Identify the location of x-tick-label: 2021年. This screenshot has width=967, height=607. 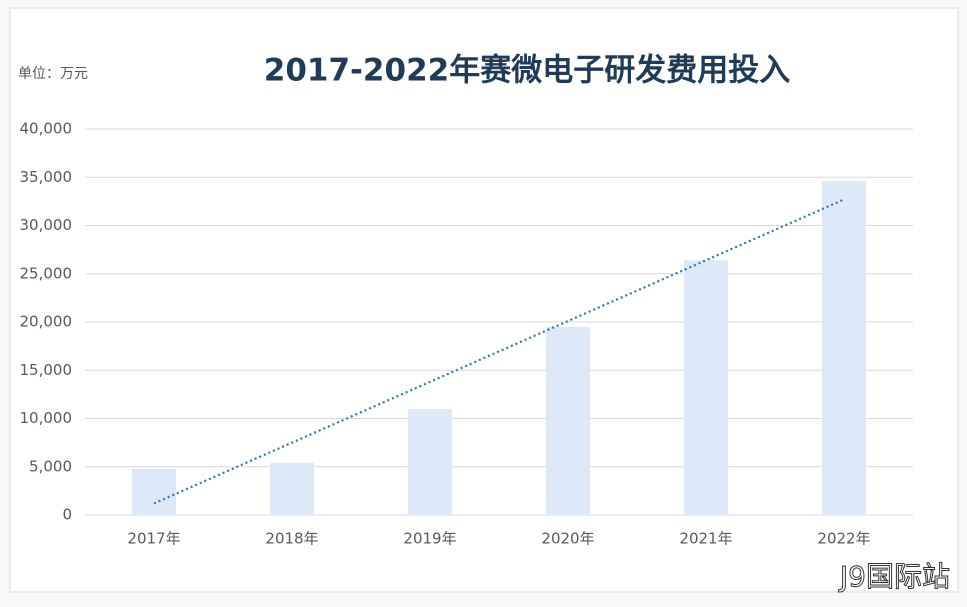
(705, 539).